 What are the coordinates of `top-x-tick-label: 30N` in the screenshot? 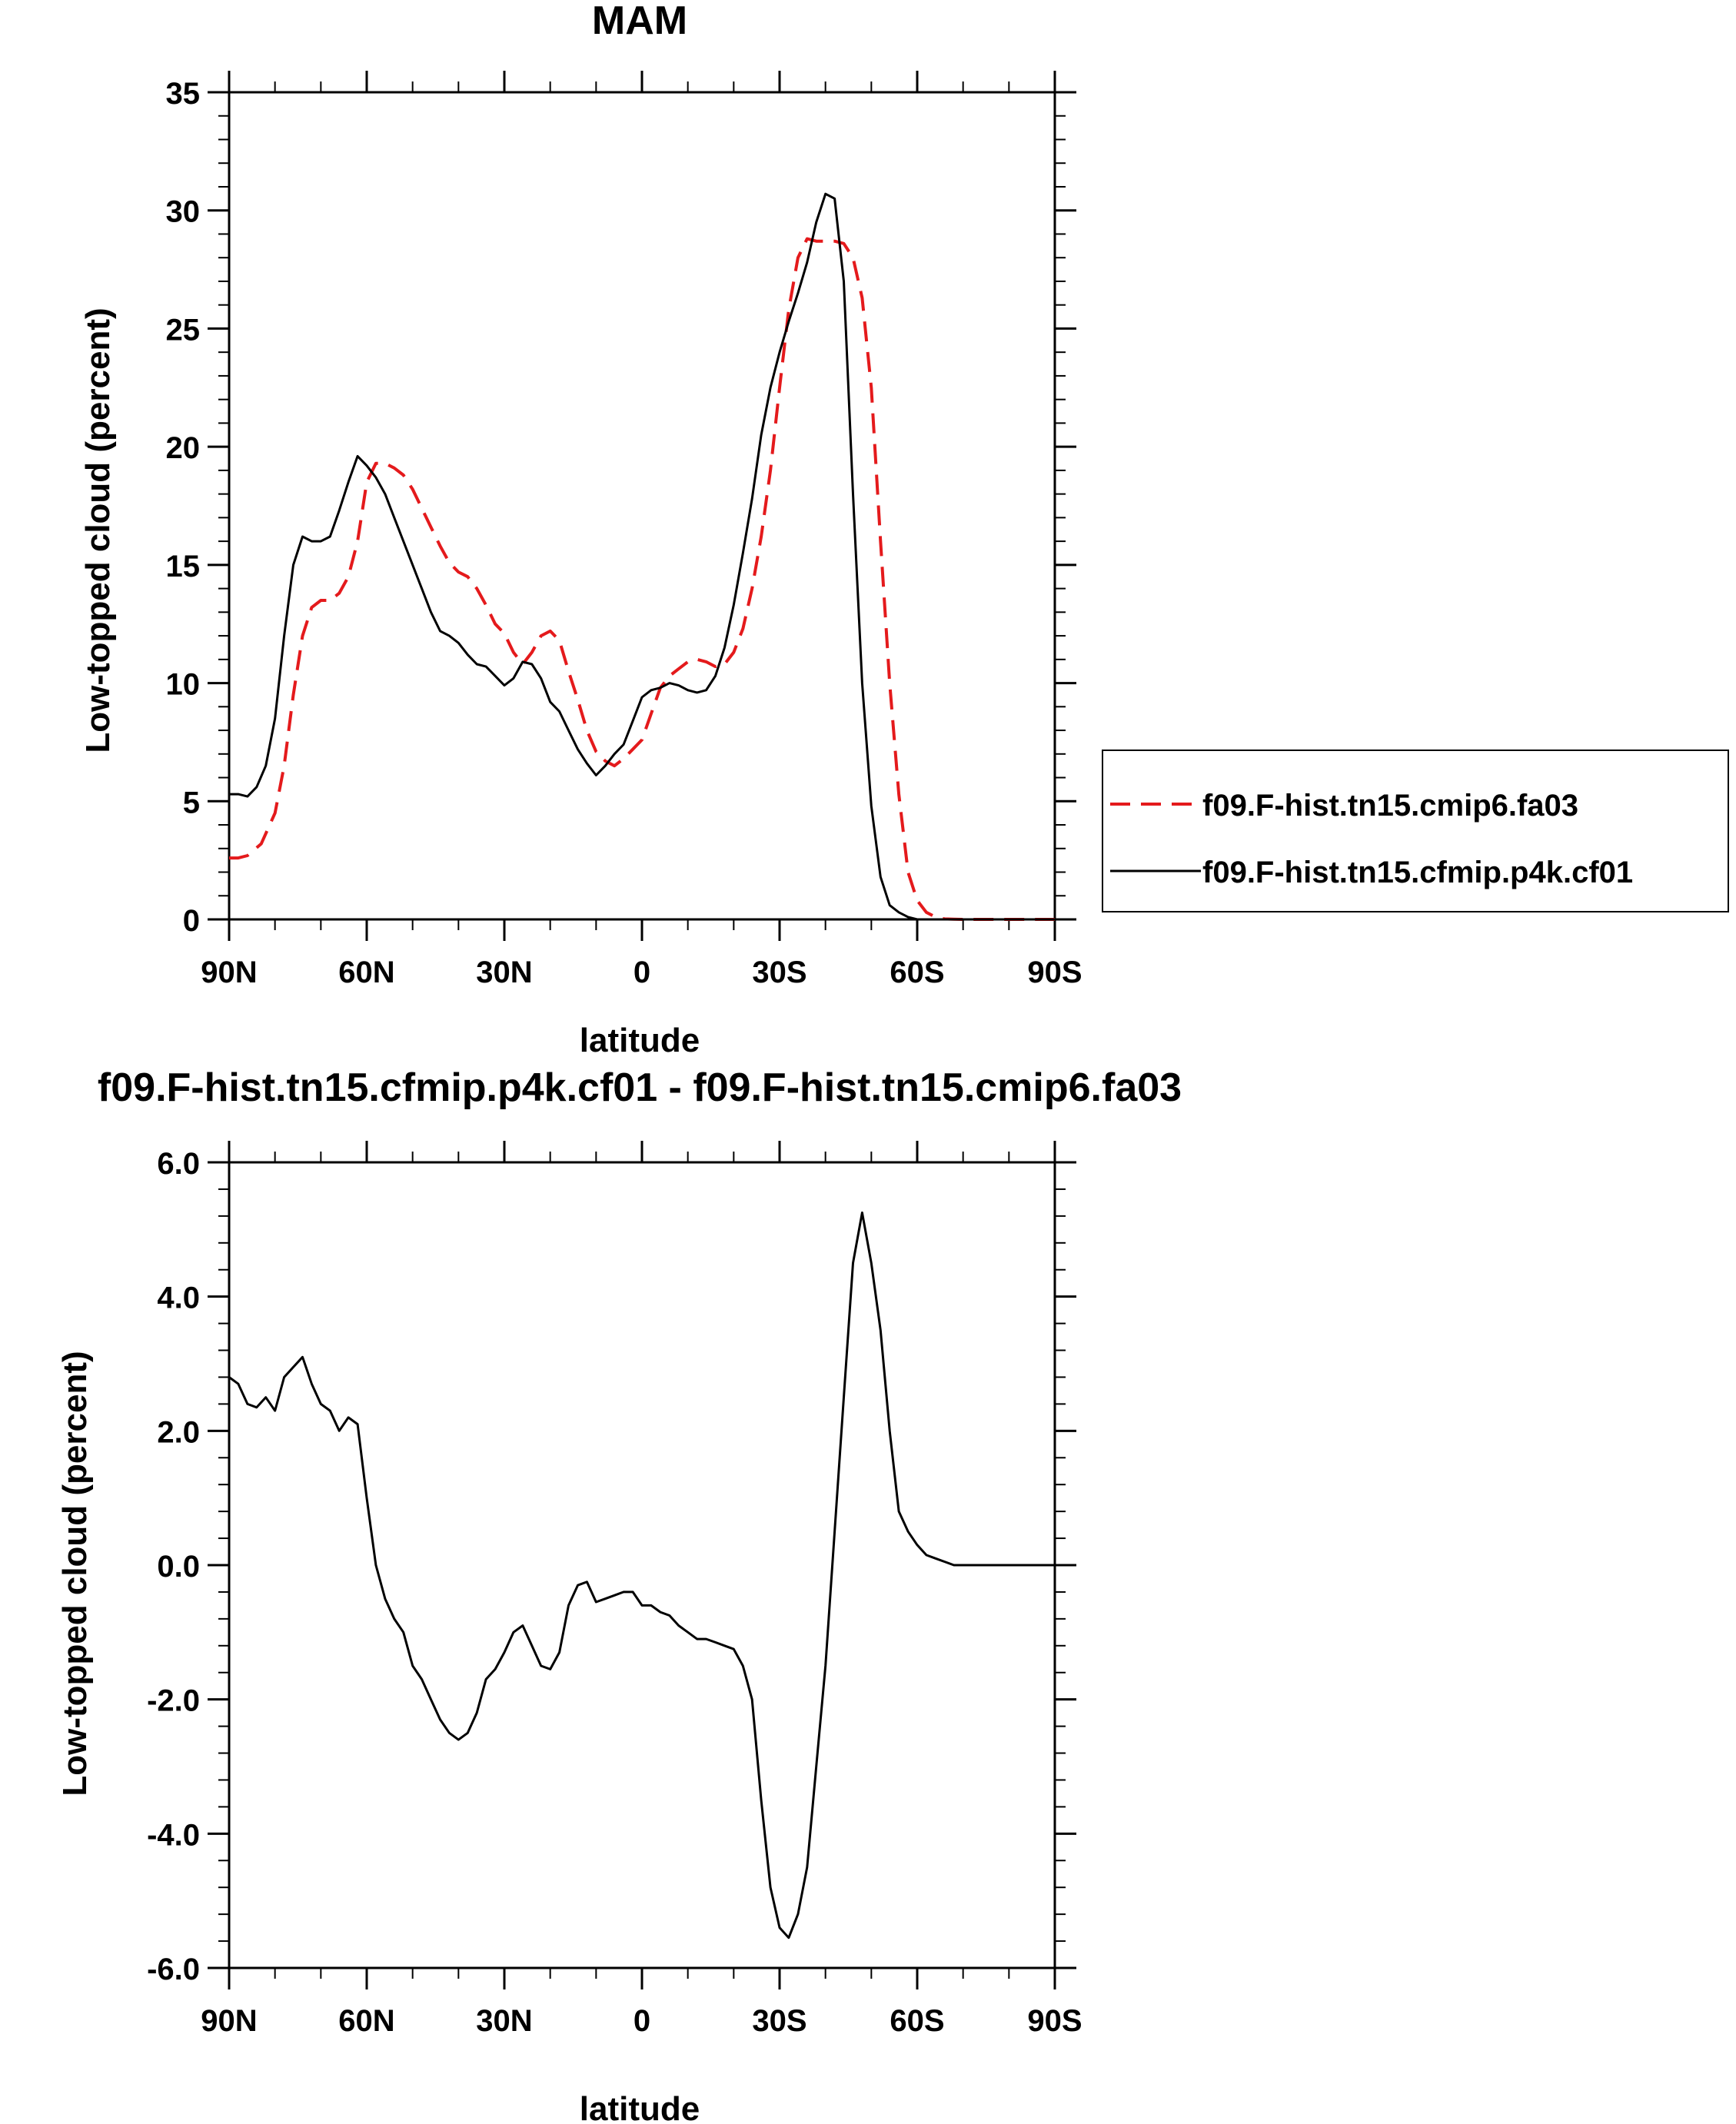 It's located at (504, 973).